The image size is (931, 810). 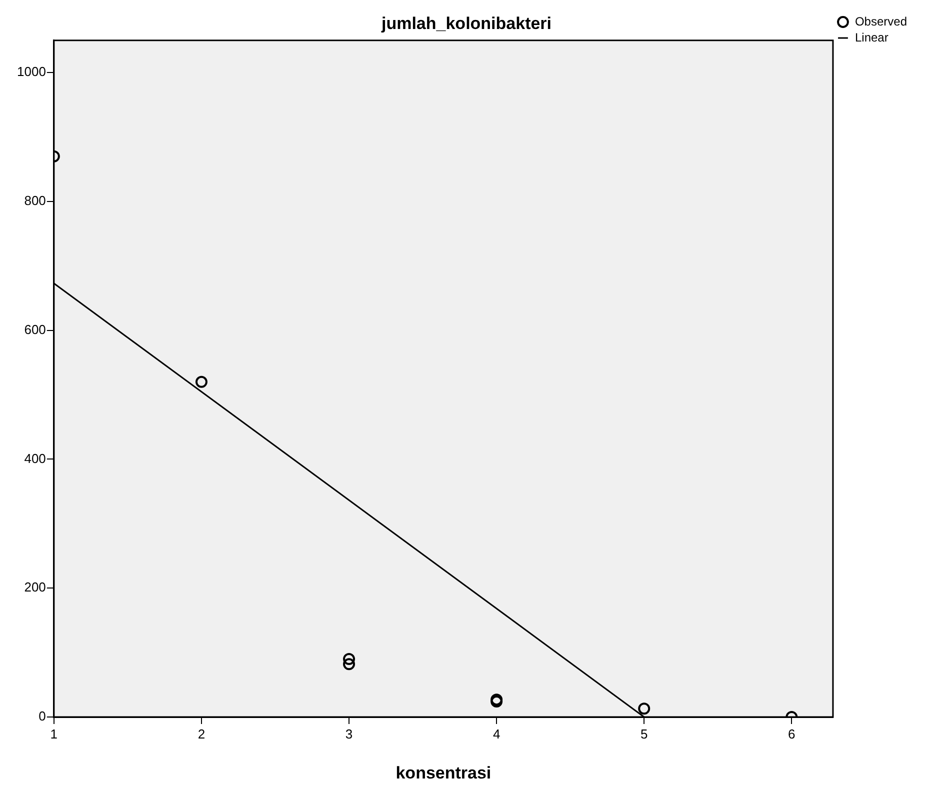 What do you see at coordinates (35, 329) in the screenshot?
I see `y-tick-label: 600` at bounding box center [35, 329].